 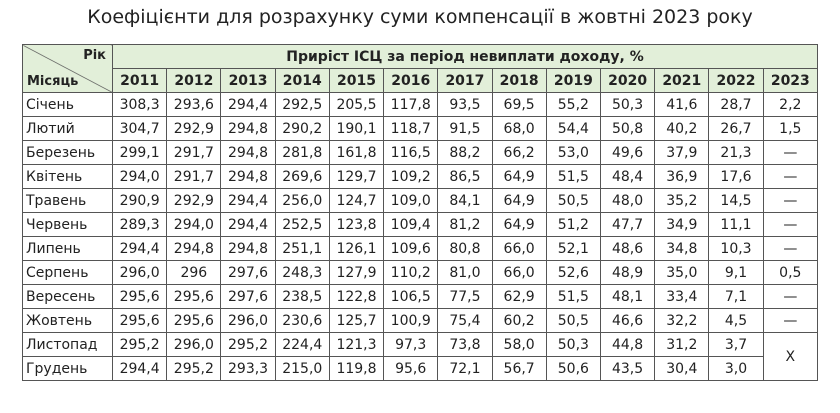 What do you see at coordinates (682, 344) in the screenshot?
I see `value-cell: 31,2` at bounding box center [682, 344].